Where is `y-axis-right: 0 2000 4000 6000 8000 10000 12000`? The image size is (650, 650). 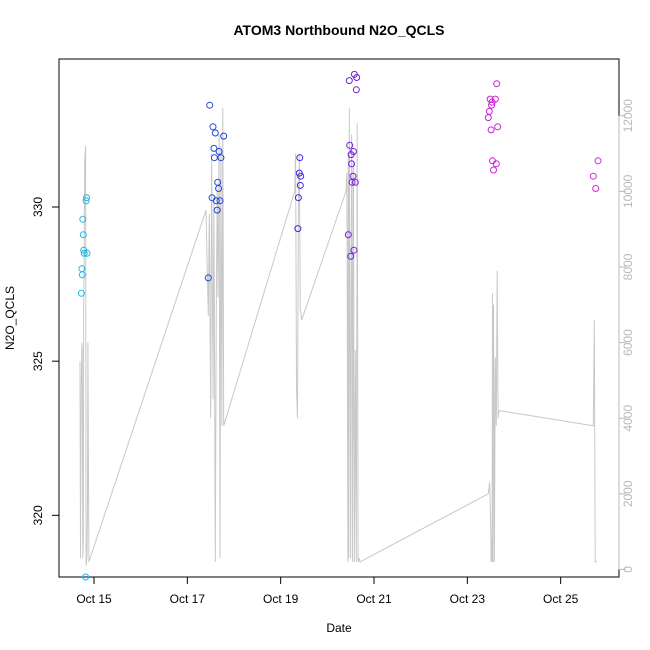 y-axis-right: 0 2000 4000 6000 8000 10000 12000 is located at coordinates (626, 336).